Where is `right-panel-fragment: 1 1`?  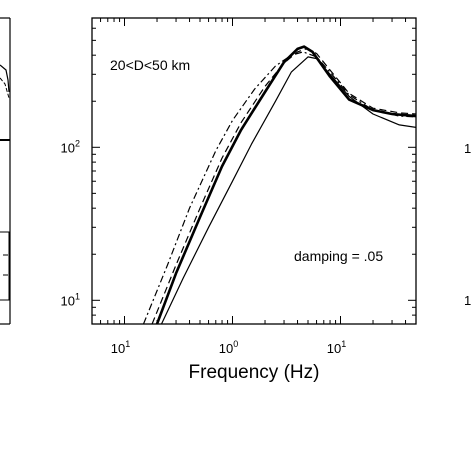
right-panel-fragment: 1 1 is located at coordinates (467, 224).